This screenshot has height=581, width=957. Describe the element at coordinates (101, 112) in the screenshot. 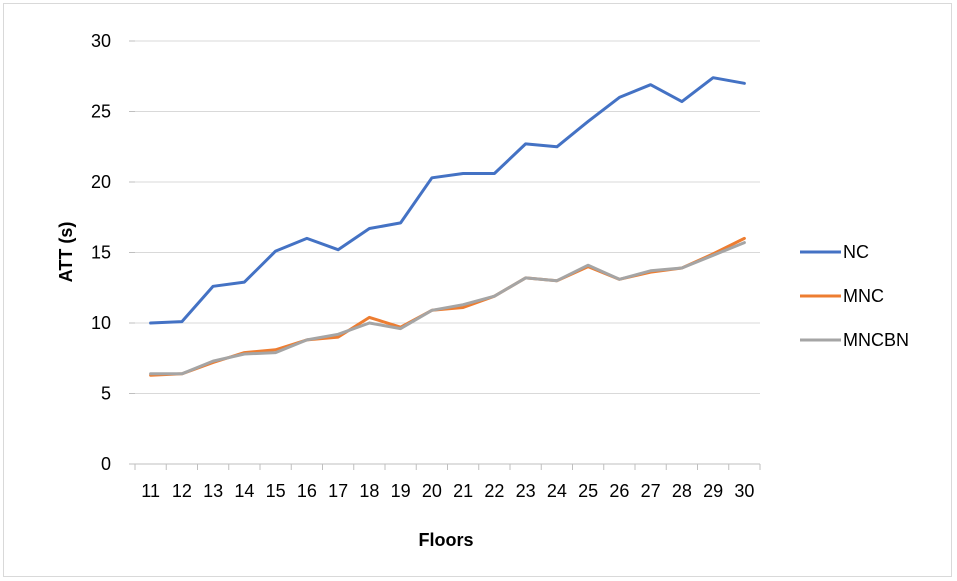

I see `y-tick-label: 25` at that location.